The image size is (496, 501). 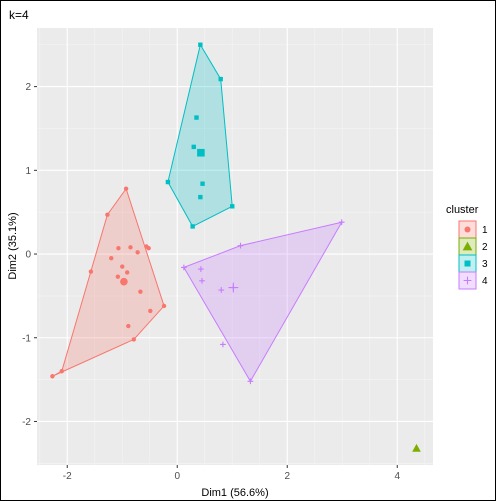 I want to click on cluster-3-hull, so click(x=200, y=135).